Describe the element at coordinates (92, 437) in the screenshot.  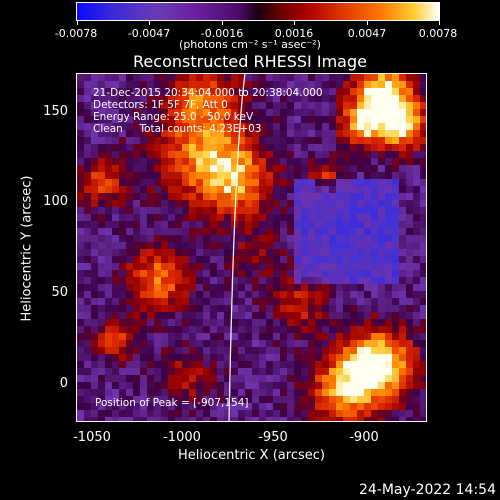
I see `x-tick-label: -1050` at that location.